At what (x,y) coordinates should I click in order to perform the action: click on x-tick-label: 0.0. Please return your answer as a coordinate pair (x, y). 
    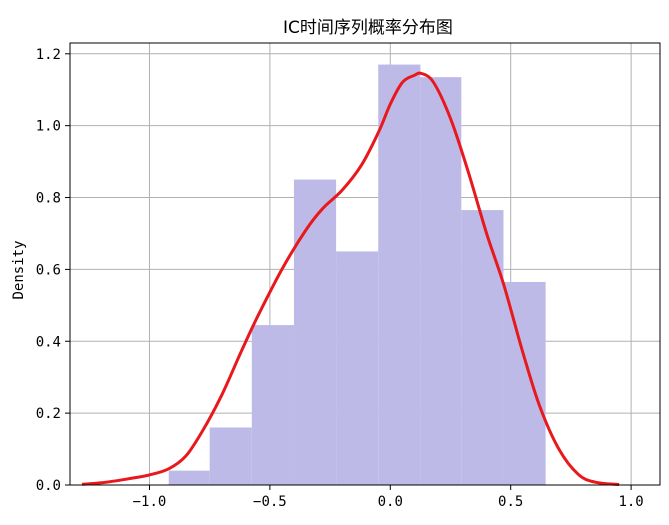
    Looking at the image, I should click on (390, 502).